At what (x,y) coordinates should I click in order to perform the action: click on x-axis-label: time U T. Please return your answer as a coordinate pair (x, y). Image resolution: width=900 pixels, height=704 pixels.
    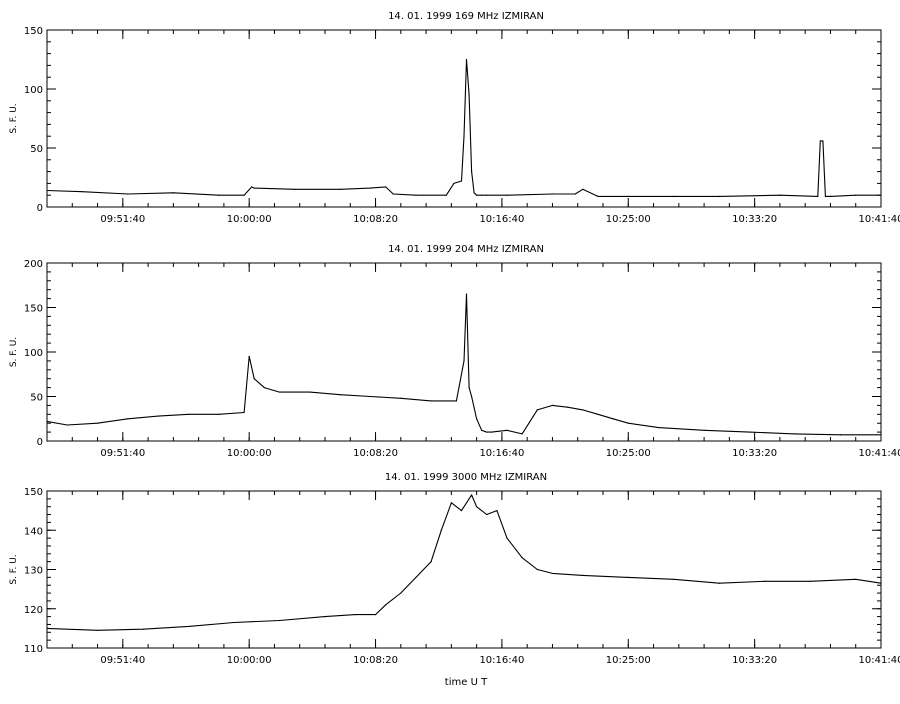
    Looking at the image, I should click on (466, 682).